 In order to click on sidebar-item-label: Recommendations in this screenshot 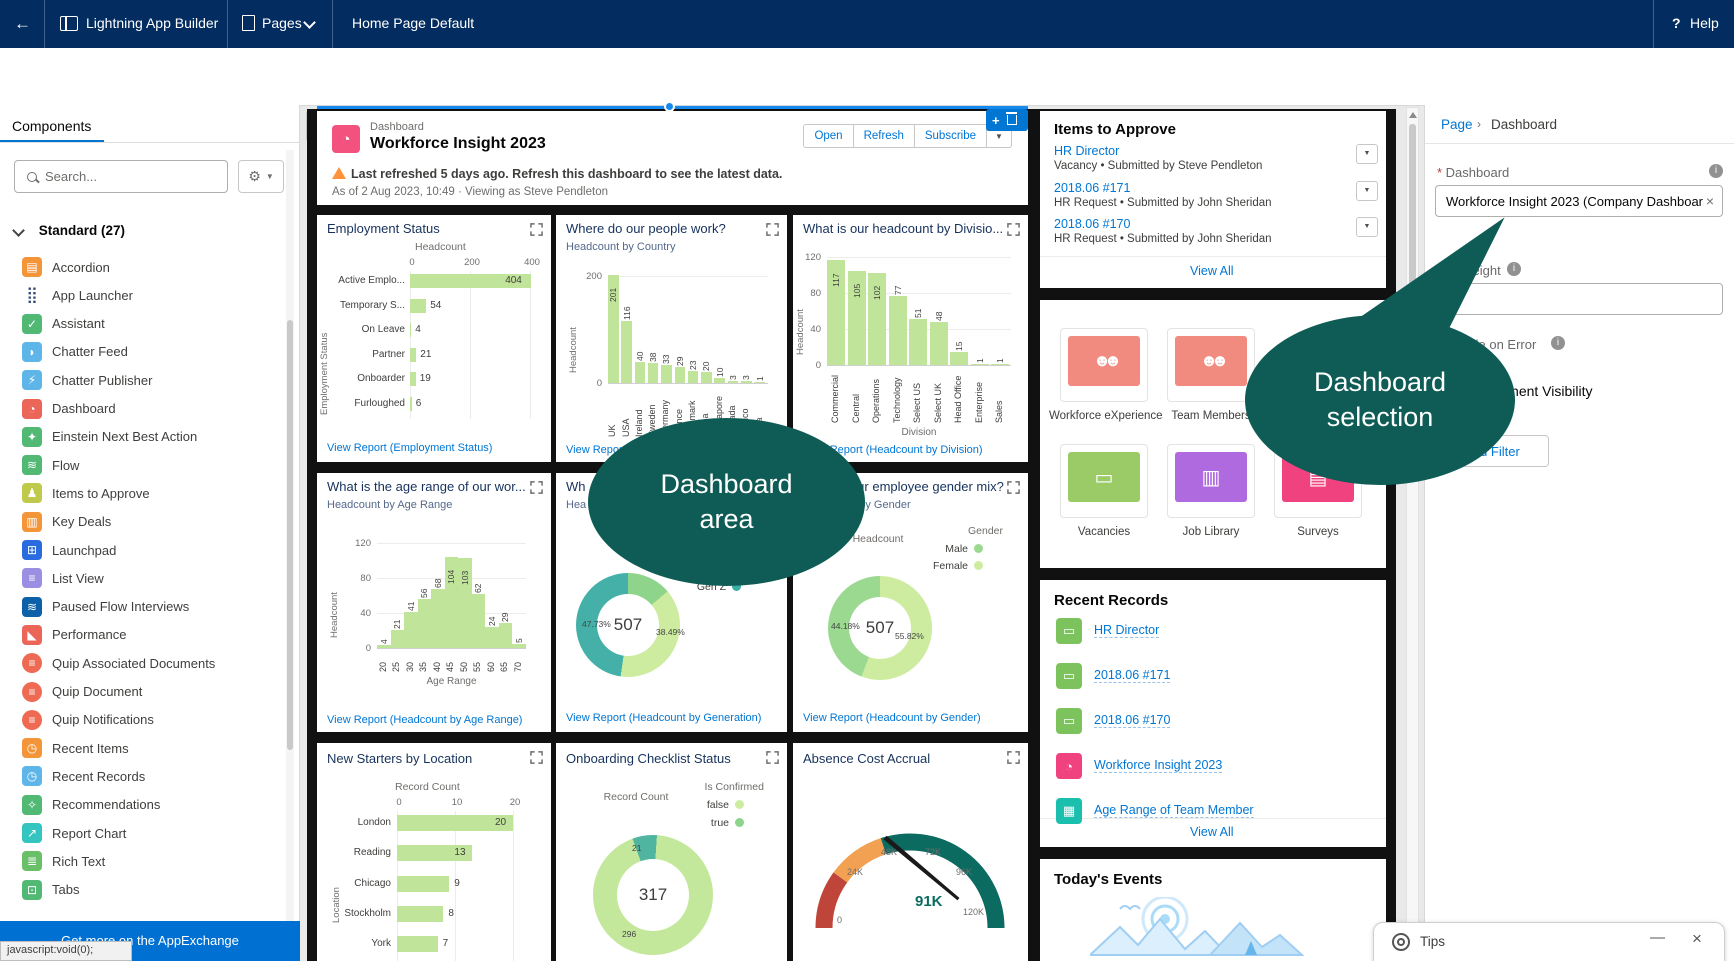, I will do `click(106, 805)`.